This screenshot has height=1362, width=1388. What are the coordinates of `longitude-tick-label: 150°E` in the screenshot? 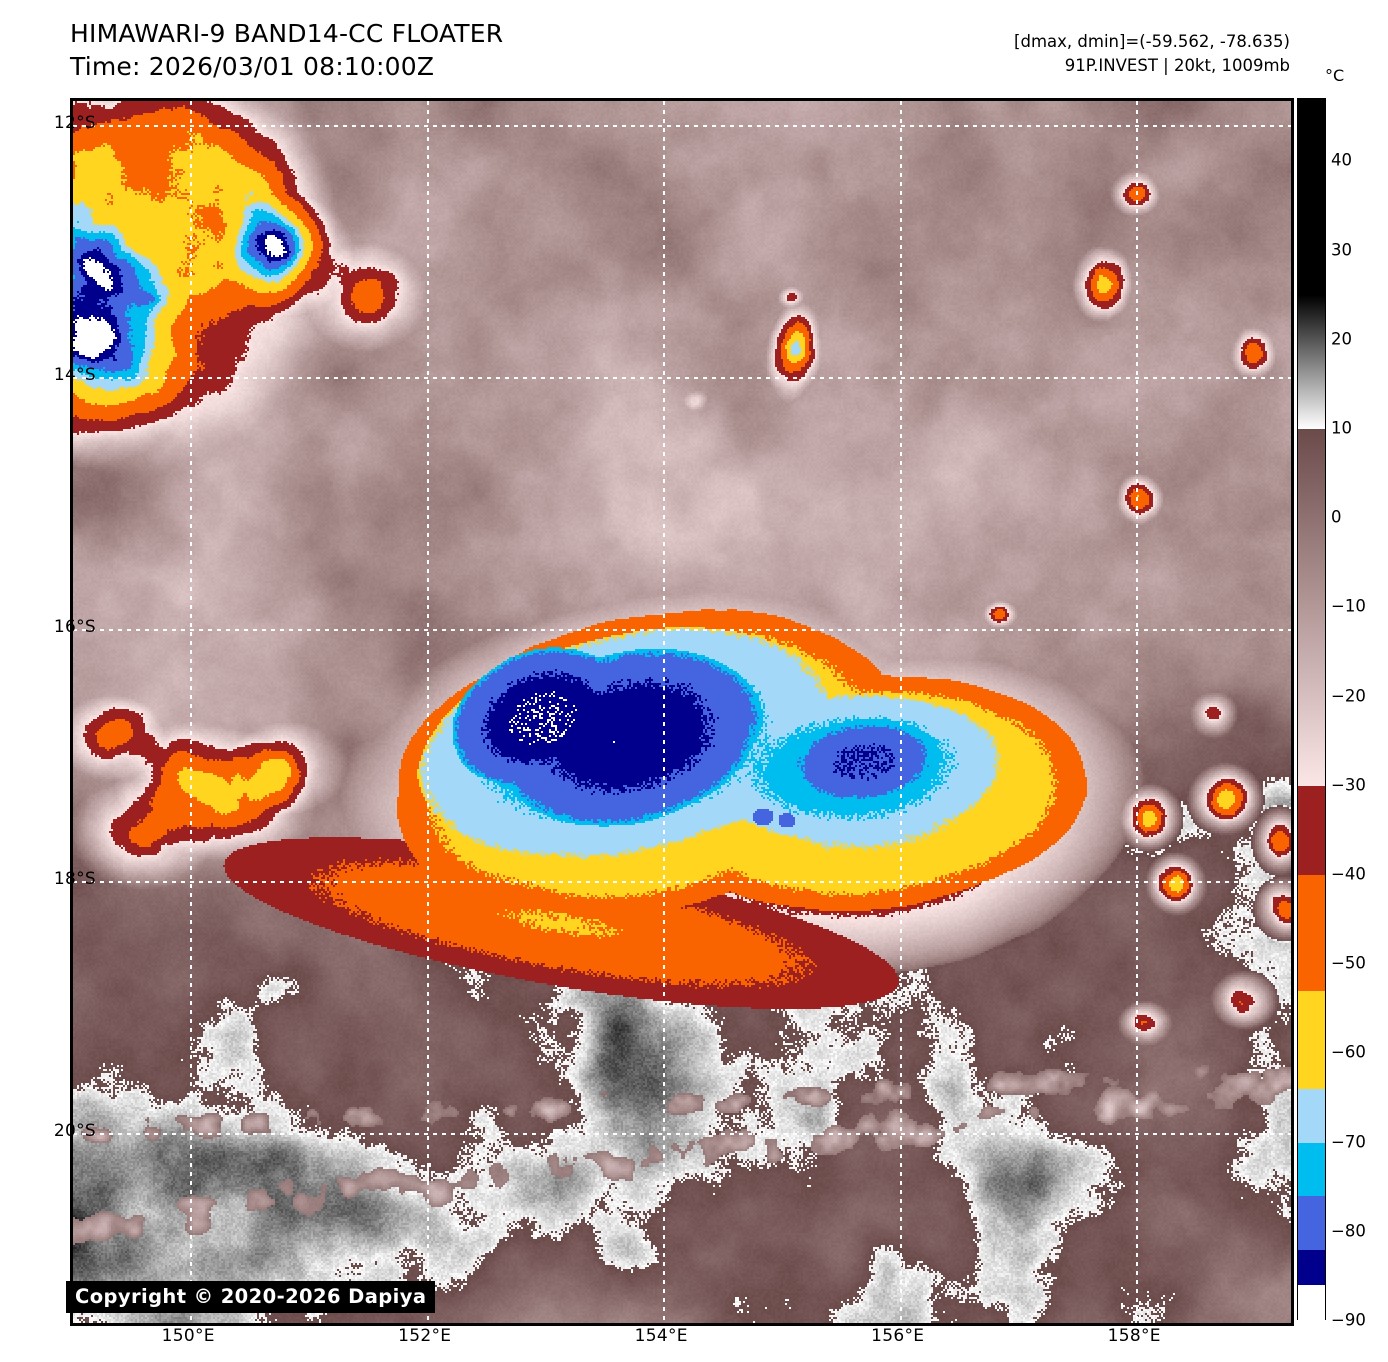 It's located at (188, 1336).